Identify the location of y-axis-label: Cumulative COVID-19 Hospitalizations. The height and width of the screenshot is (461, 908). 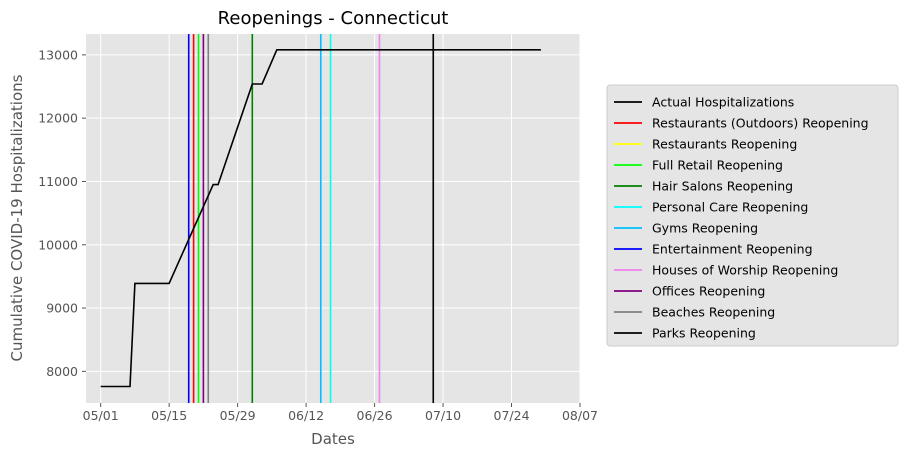
(17, 217).